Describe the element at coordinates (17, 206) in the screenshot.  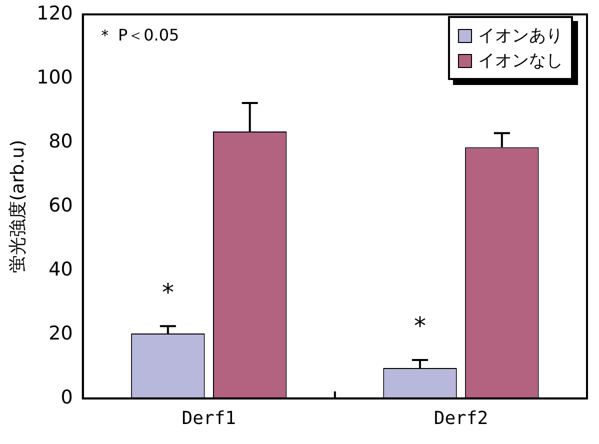
I see `y-axis-title: 蛍光強度(arb.u)` at that location.